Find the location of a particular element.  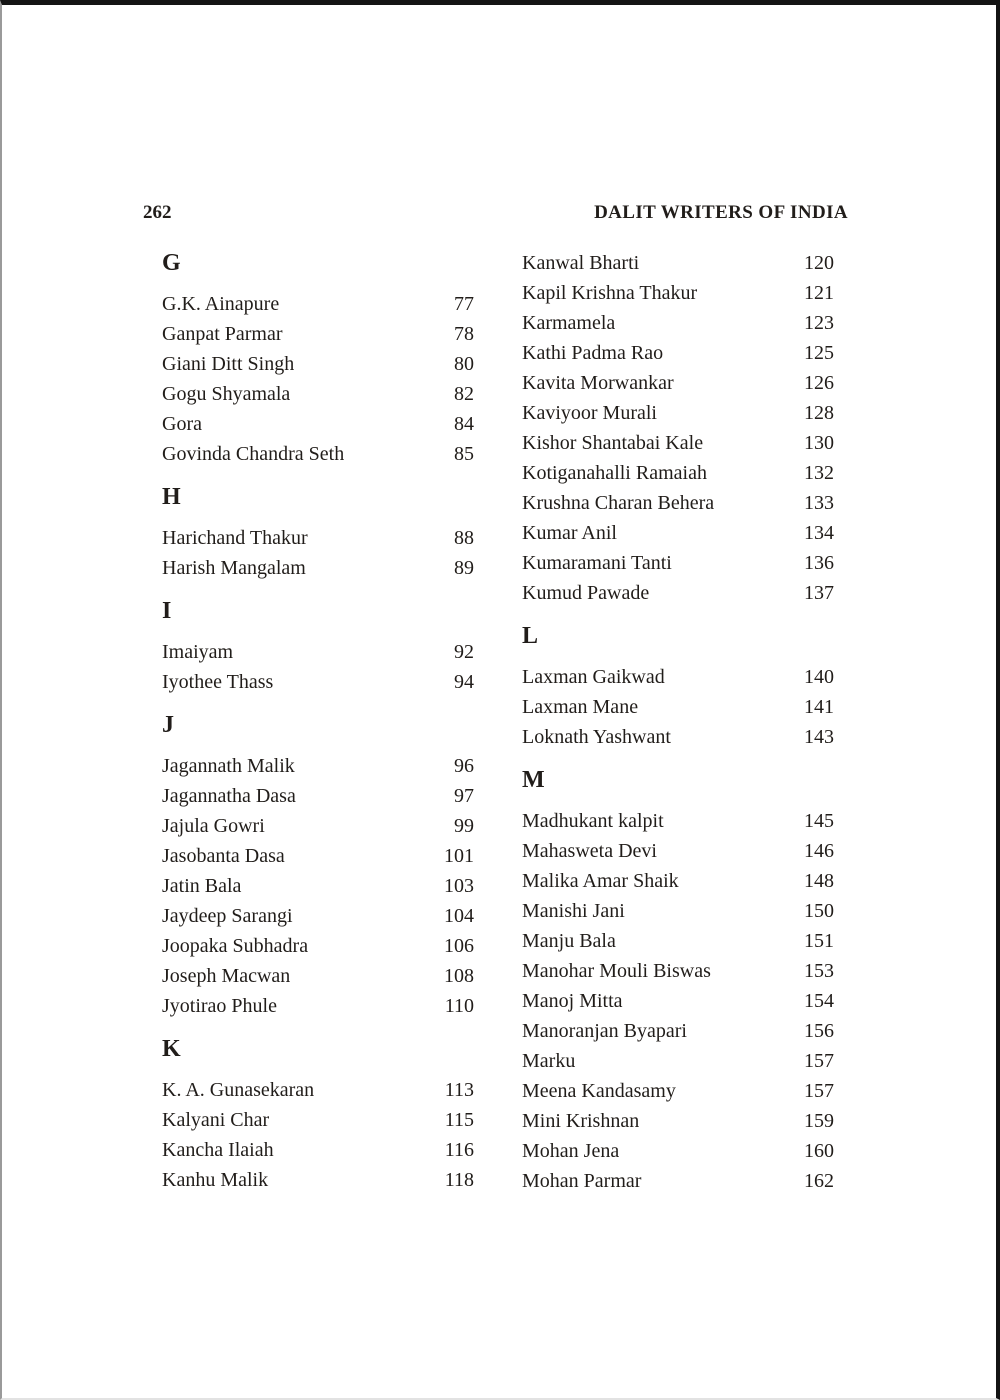

entry-author-name: Kancha Ilaiah is located at coordinates (218, 1150).